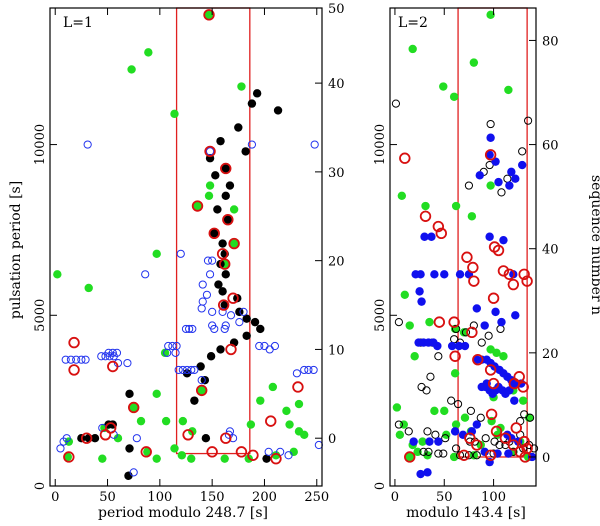 The image size is (600, 526). I want to click on panel-1-xtick-label: 50, so click(107, 497).